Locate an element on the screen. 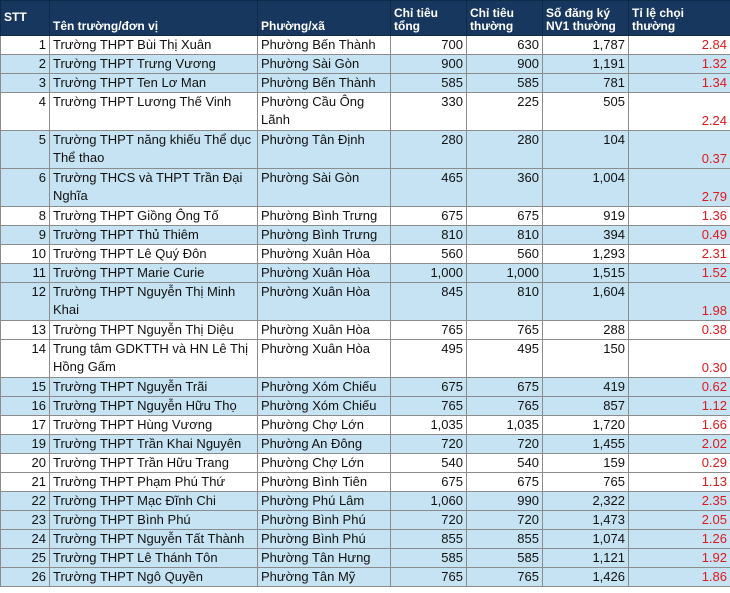 The height and width of the screenshot is (593, 730). header-unit: Tên trường/đơn vị is located at coordinates (153, 18).